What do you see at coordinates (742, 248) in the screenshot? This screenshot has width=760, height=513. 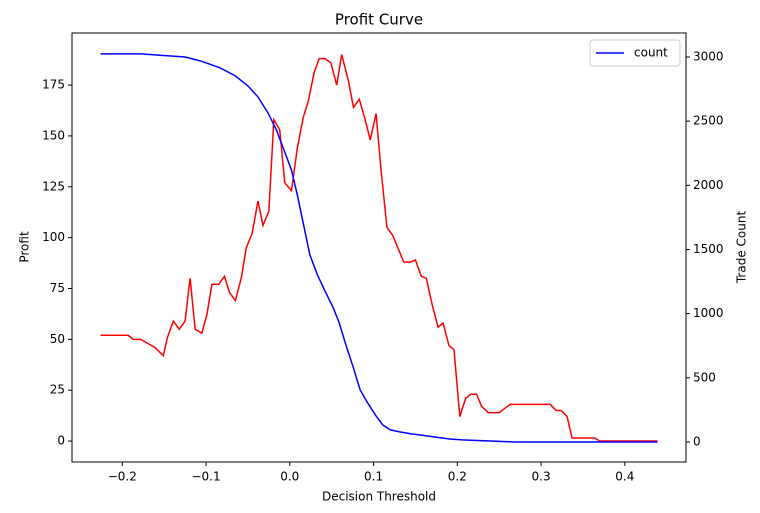 I see `y2-axis-label: Trade Count` at bounding box center [742, 248].